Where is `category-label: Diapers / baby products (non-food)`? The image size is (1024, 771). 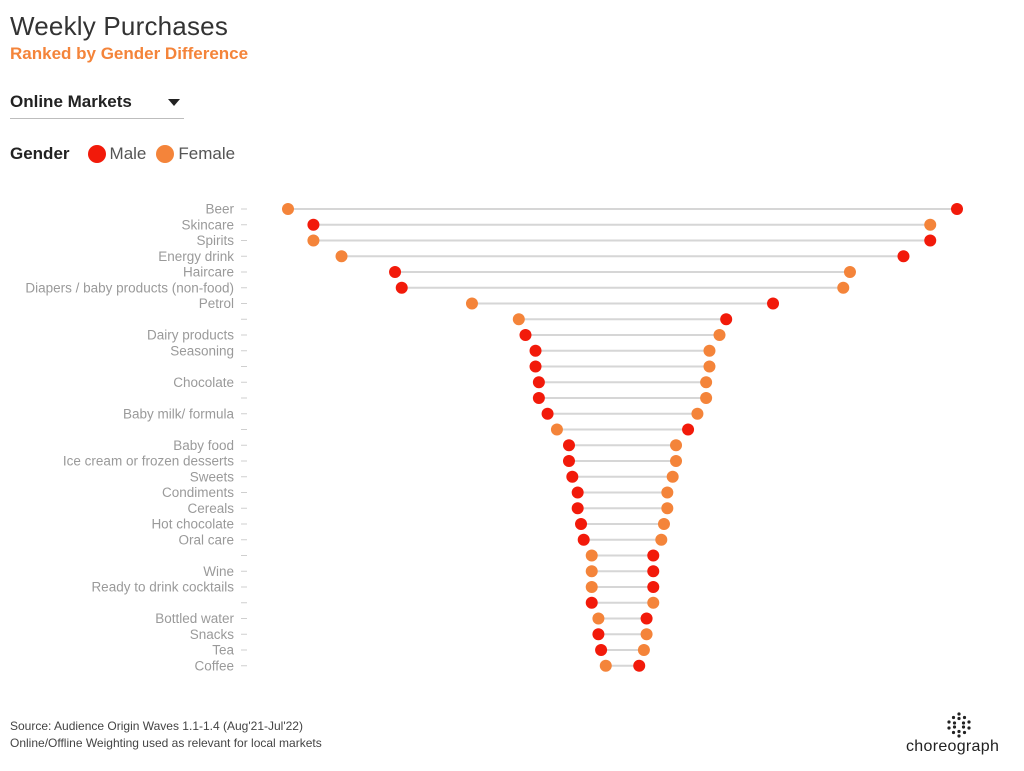 category-label: Diapers / baby products (non-food) is located at coordinates (129, 287).